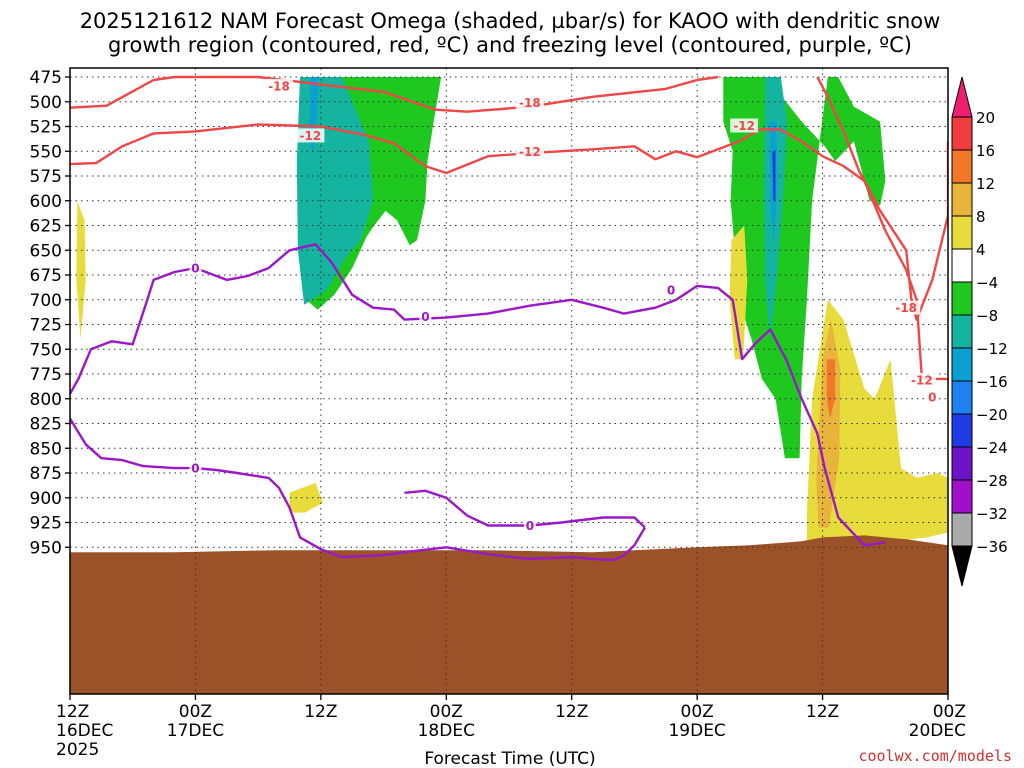 This screenshot has width=1024, height=768. Describe the element at coordinates (46, 128) in the screenshot. I see `y-tick-label: 525` at that location.